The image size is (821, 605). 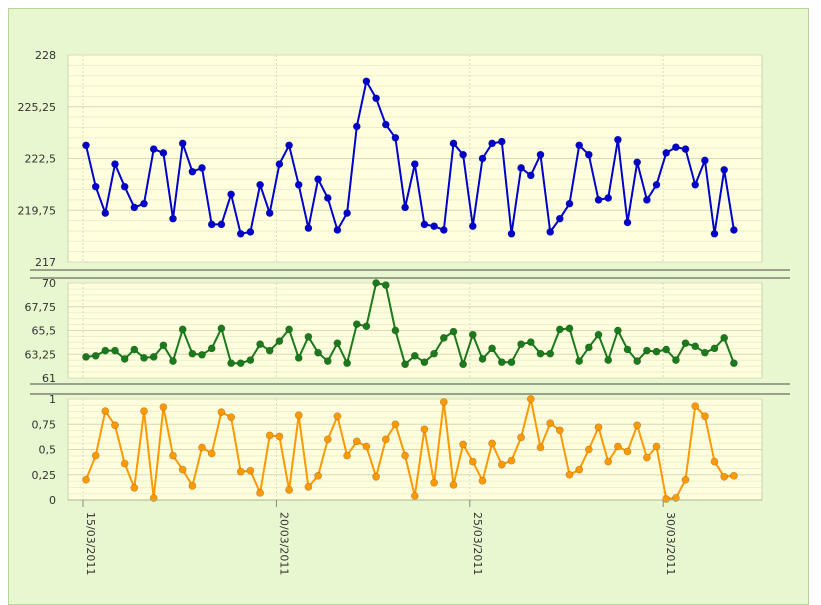 I want to click on y-tick-label: 228, so click(x=45, y=55).